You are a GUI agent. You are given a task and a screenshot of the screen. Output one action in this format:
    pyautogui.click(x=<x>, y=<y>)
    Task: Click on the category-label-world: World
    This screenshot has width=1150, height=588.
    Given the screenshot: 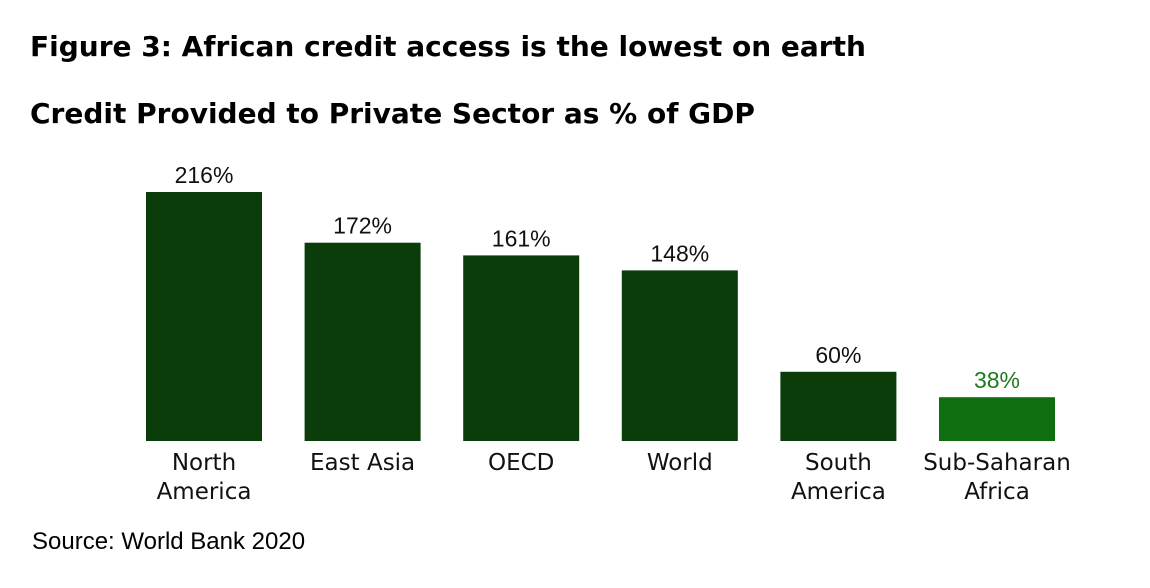 What is the action you would take?
    pyautogui.click(x=680, y=463)
    